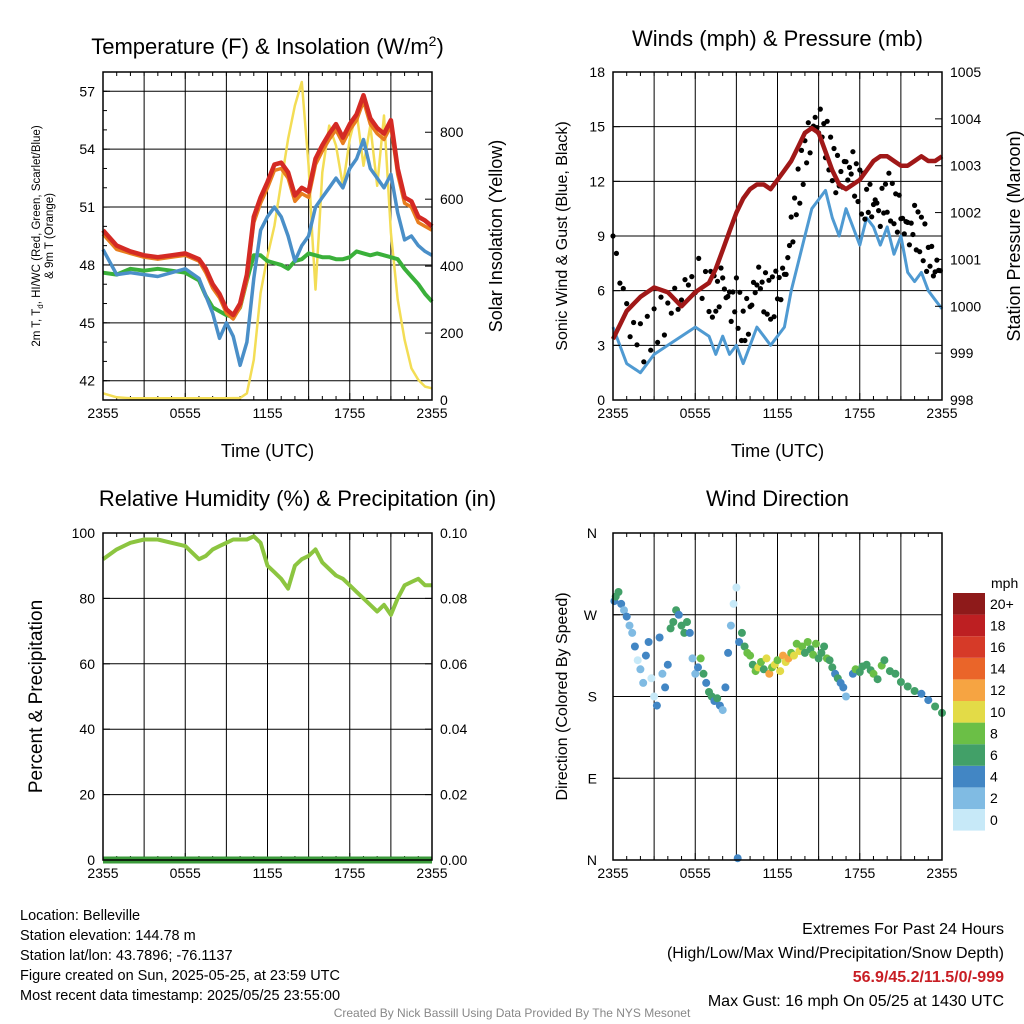 The image size is (1024, 1024). Describe the element at coordinates (452, 333) in the screenshot. I see `y-right-tick-label: 200` at that location.